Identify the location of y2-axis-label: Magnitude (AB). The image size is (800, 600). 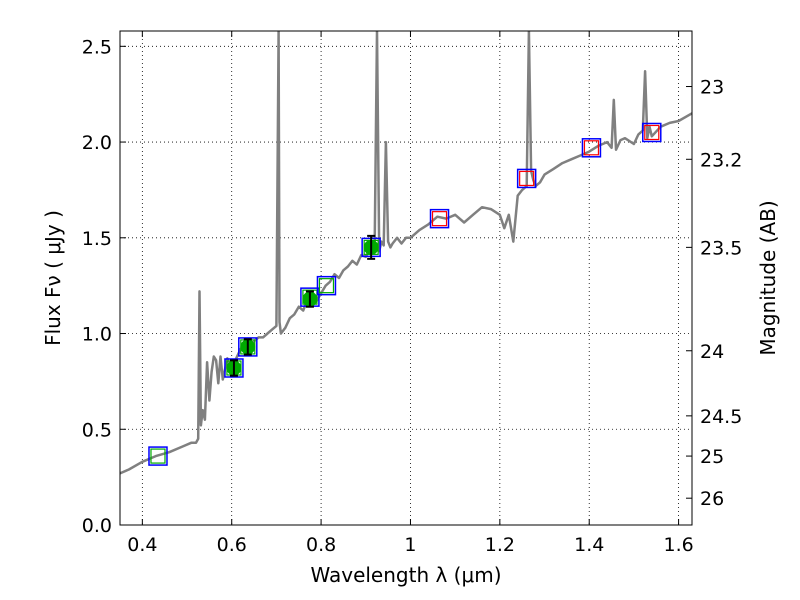
(768, 277).